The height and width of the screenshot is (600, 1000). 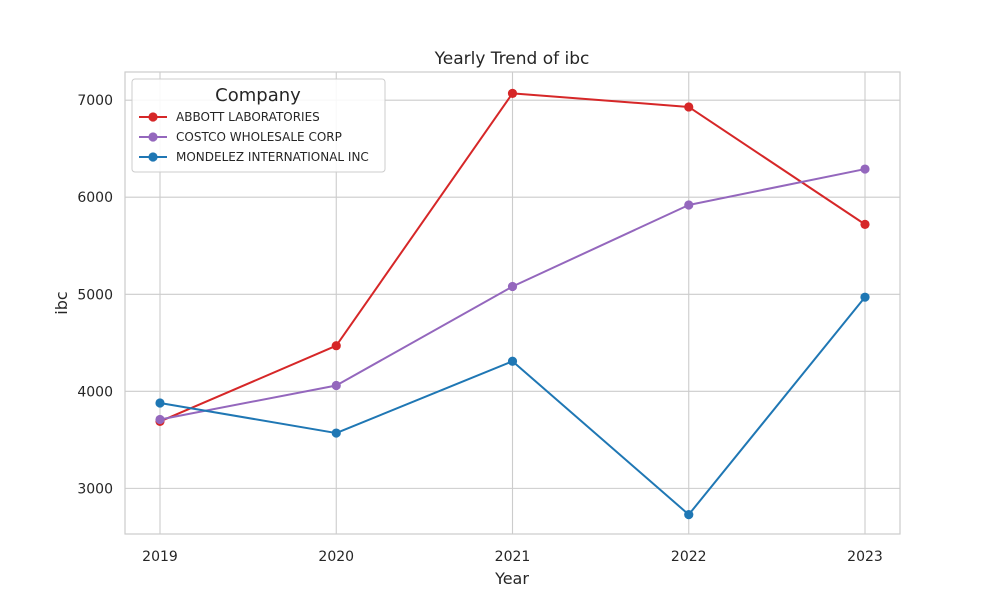 I want to click on legend-label: COSTCO WHOLESALE CORP, so click(x=259, y=137).